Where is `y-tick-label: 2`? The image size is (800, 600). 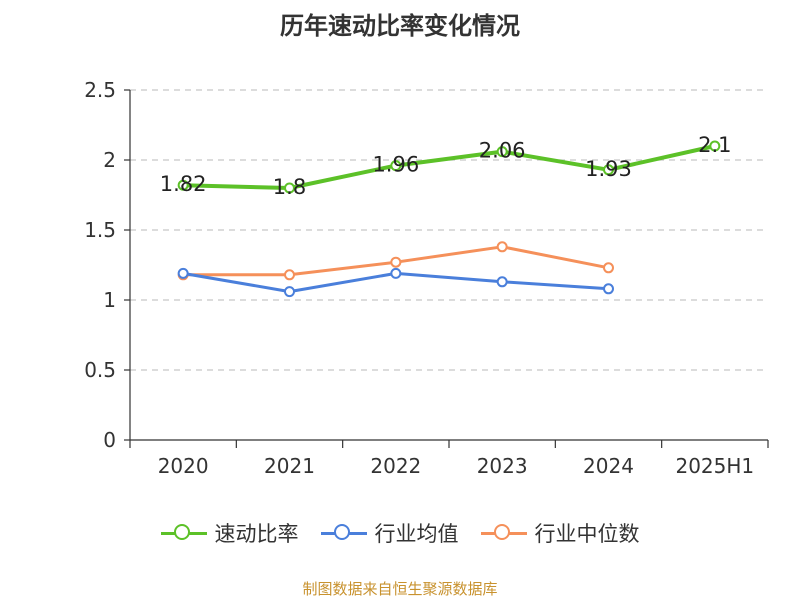
y-tick-label: 2 is located at coordinates (109, 160).